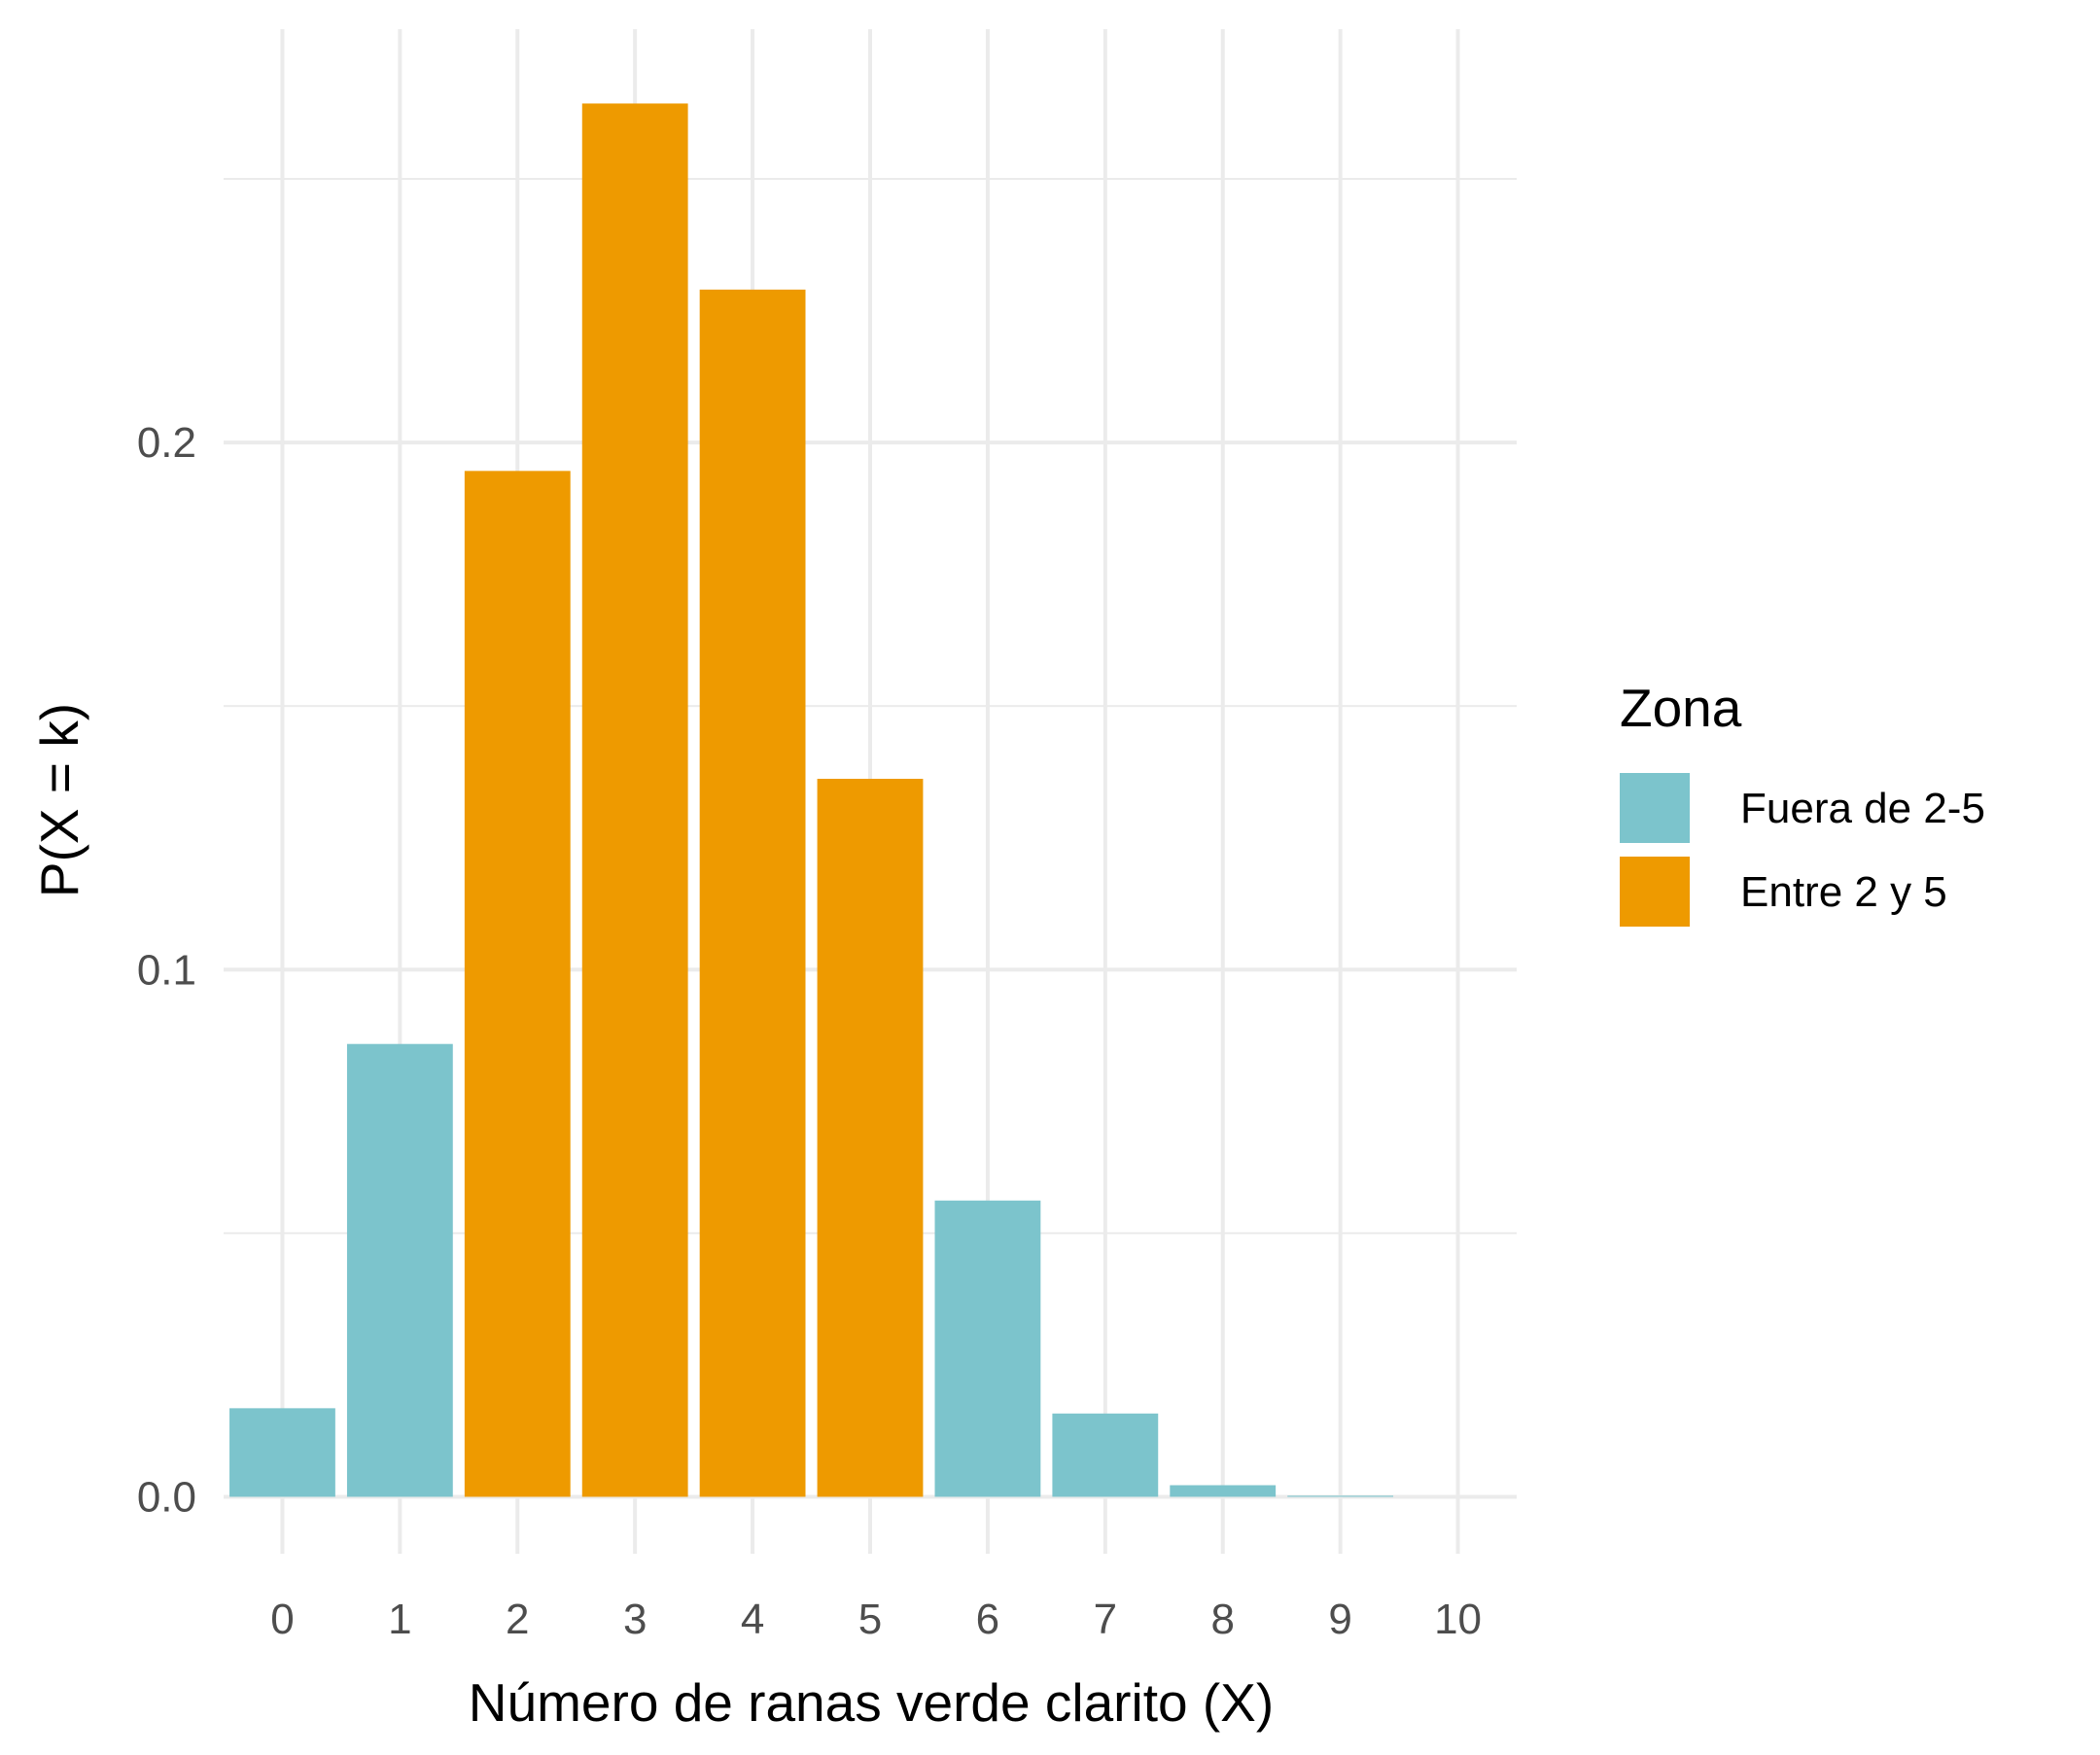  Describe the element at coordinates (1339, 1619) in the screenshot. I see `x-tick-label: 9` at that location.